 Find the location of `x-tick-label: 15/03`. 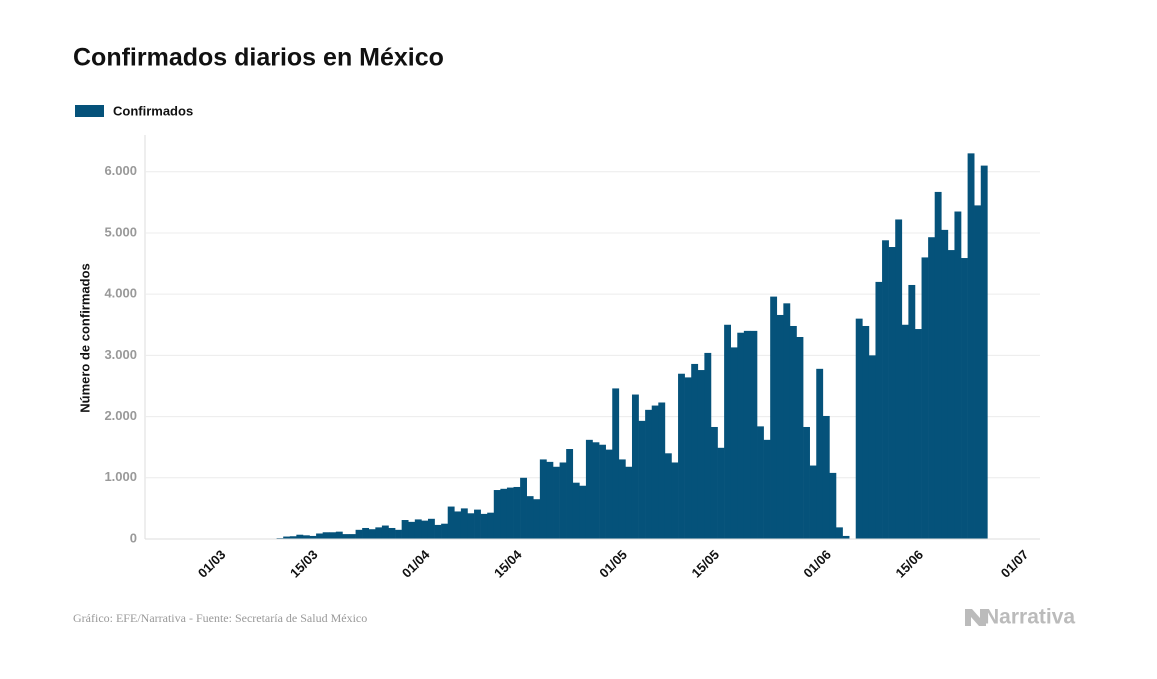

x-tick-label: 15/03 is located at coordinates (304, 564).